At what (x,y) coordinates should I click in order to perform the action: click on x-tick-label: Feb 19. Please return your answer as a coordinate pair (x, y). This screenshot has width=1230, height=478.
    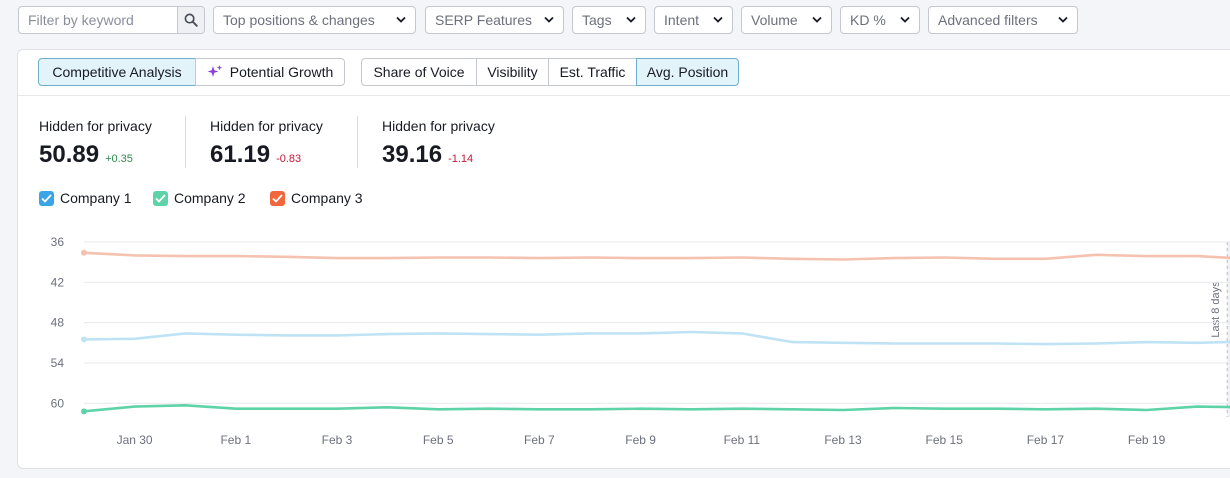
    Looking at the image, I should click on (1147, 440).